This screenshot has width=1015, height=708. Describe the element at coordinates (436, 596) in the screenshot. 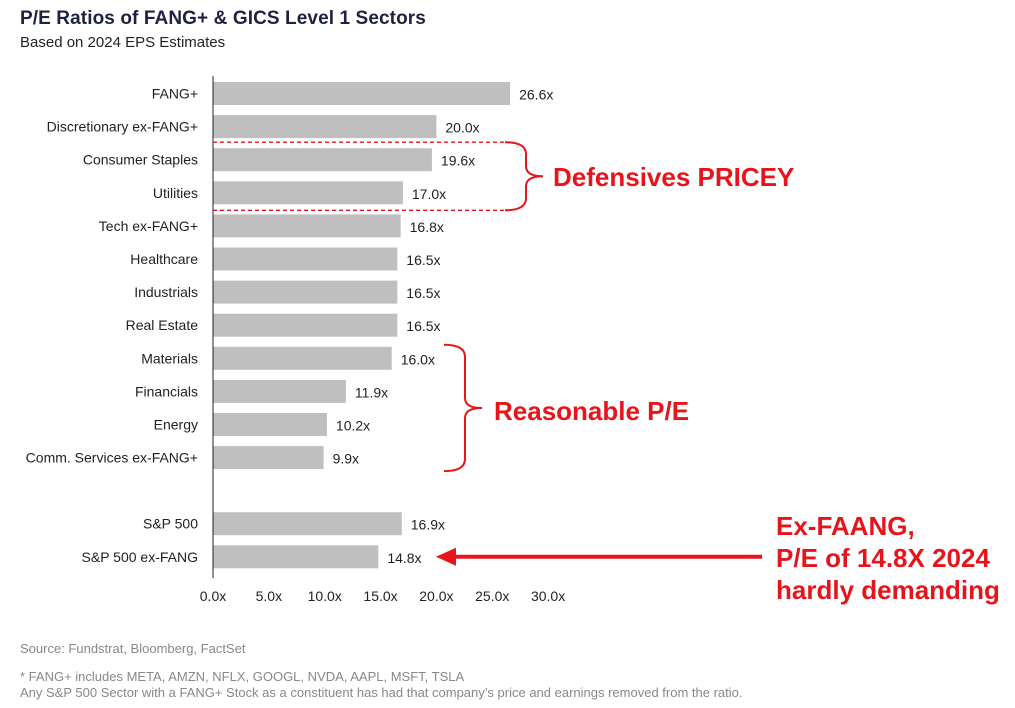

I see `x-tick-label: 20.0x` at that location.